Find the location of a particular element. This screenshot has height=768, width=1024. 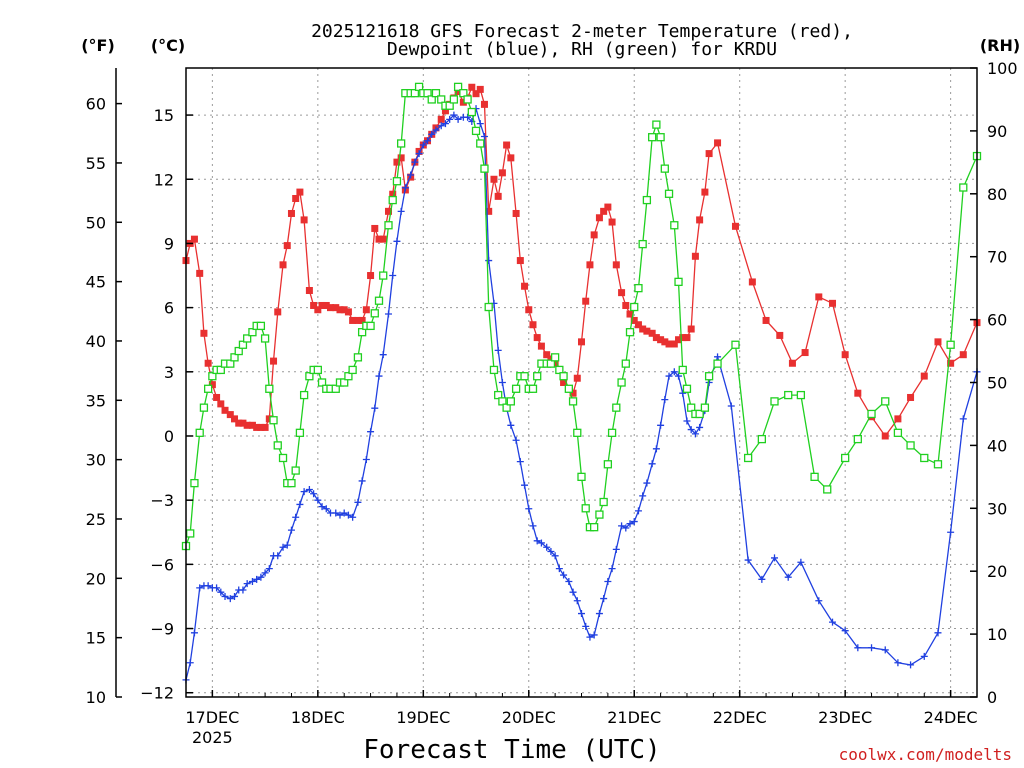

rh-tick-label: 10 is located at coordinates (997, 634).